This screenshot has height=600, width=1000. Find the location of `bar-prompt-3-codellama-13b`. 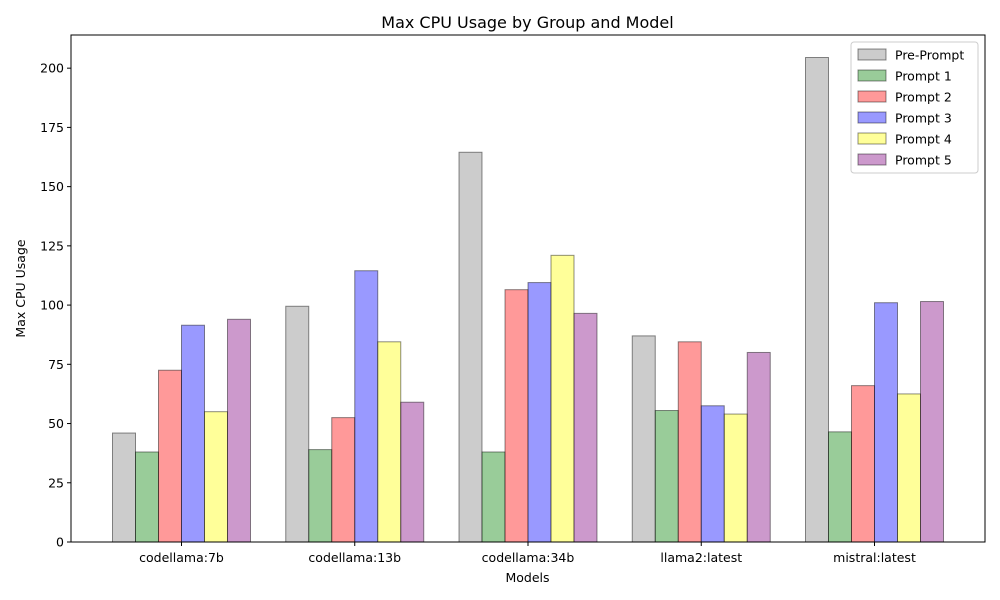

bar-prompt-3-codellama-13b is located at coordinates (366, 406).